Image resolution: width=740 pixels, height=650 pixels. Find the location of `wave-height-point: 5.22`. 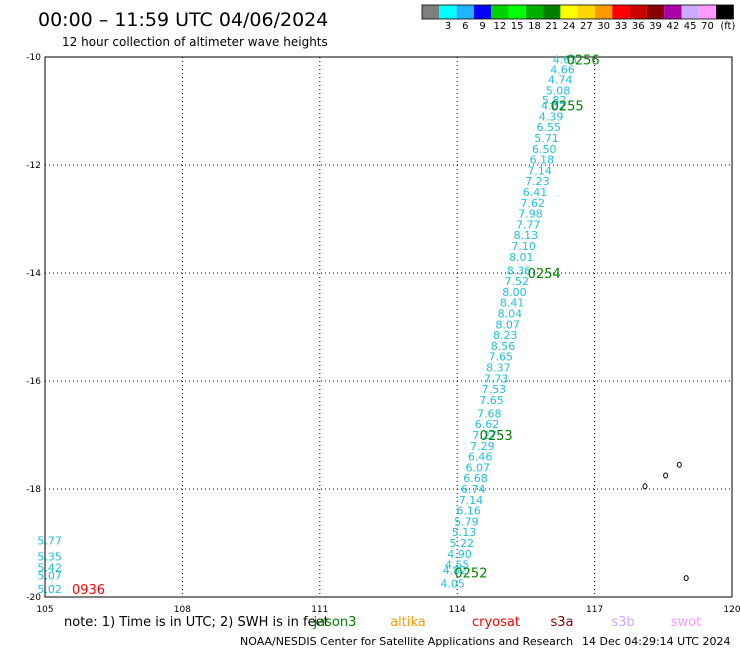

wave-height-point: 5.22 is located at coordinates (462, 543).